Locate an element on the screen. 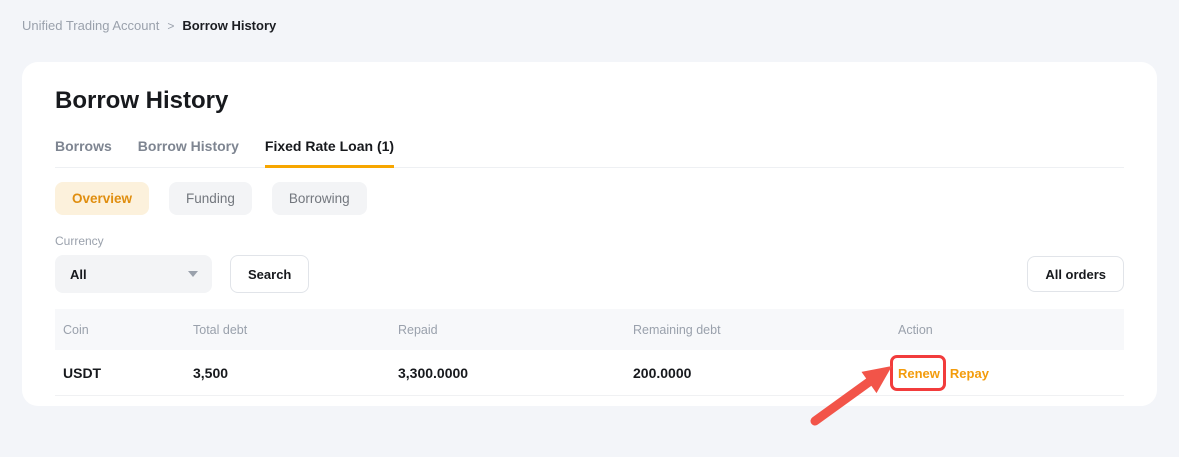 Image resolution: width=1179 pixels, height=457 pixels. view-pill-group: Overview Funding Borrowing is located at coordinates (589, 199).